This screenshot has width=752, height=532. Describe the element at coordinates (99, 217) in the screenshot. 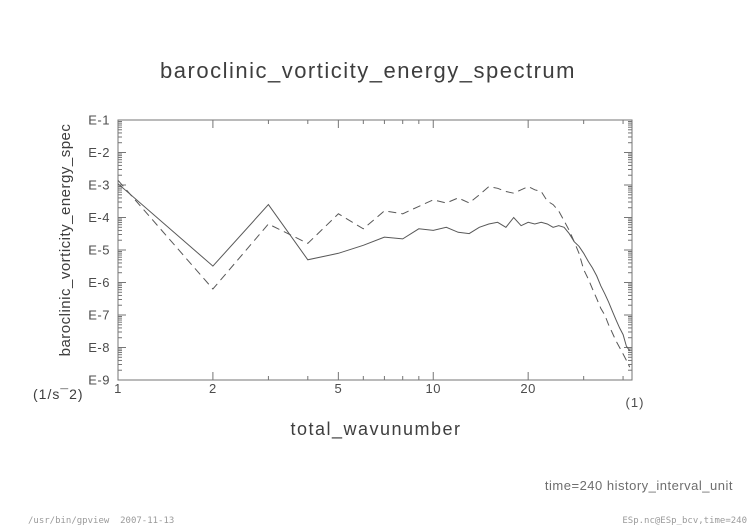

I see `y-tick-label: E-4` at that location.